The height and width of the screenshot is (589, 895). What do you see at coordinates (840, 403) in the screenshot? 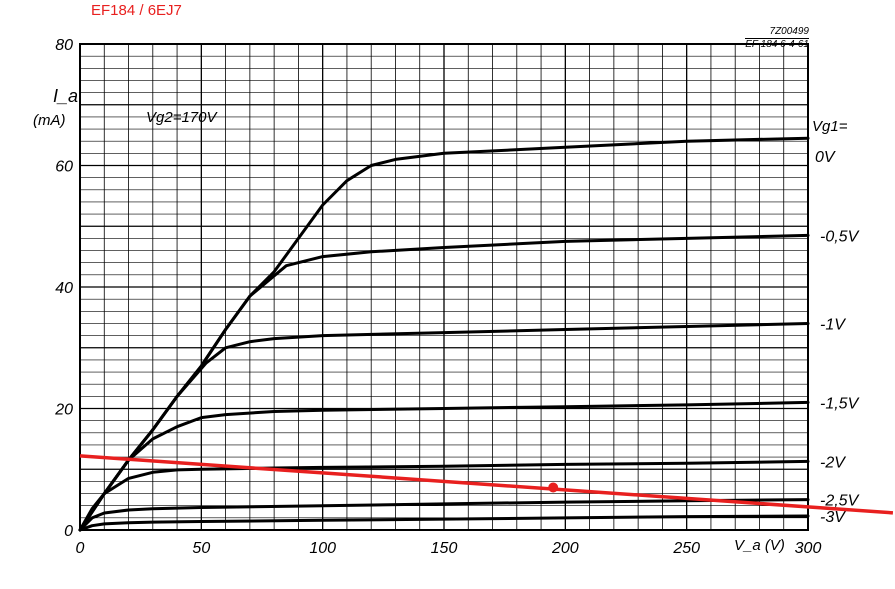
I see `curve-label: -1,5V` at bounding box center [840, 403].